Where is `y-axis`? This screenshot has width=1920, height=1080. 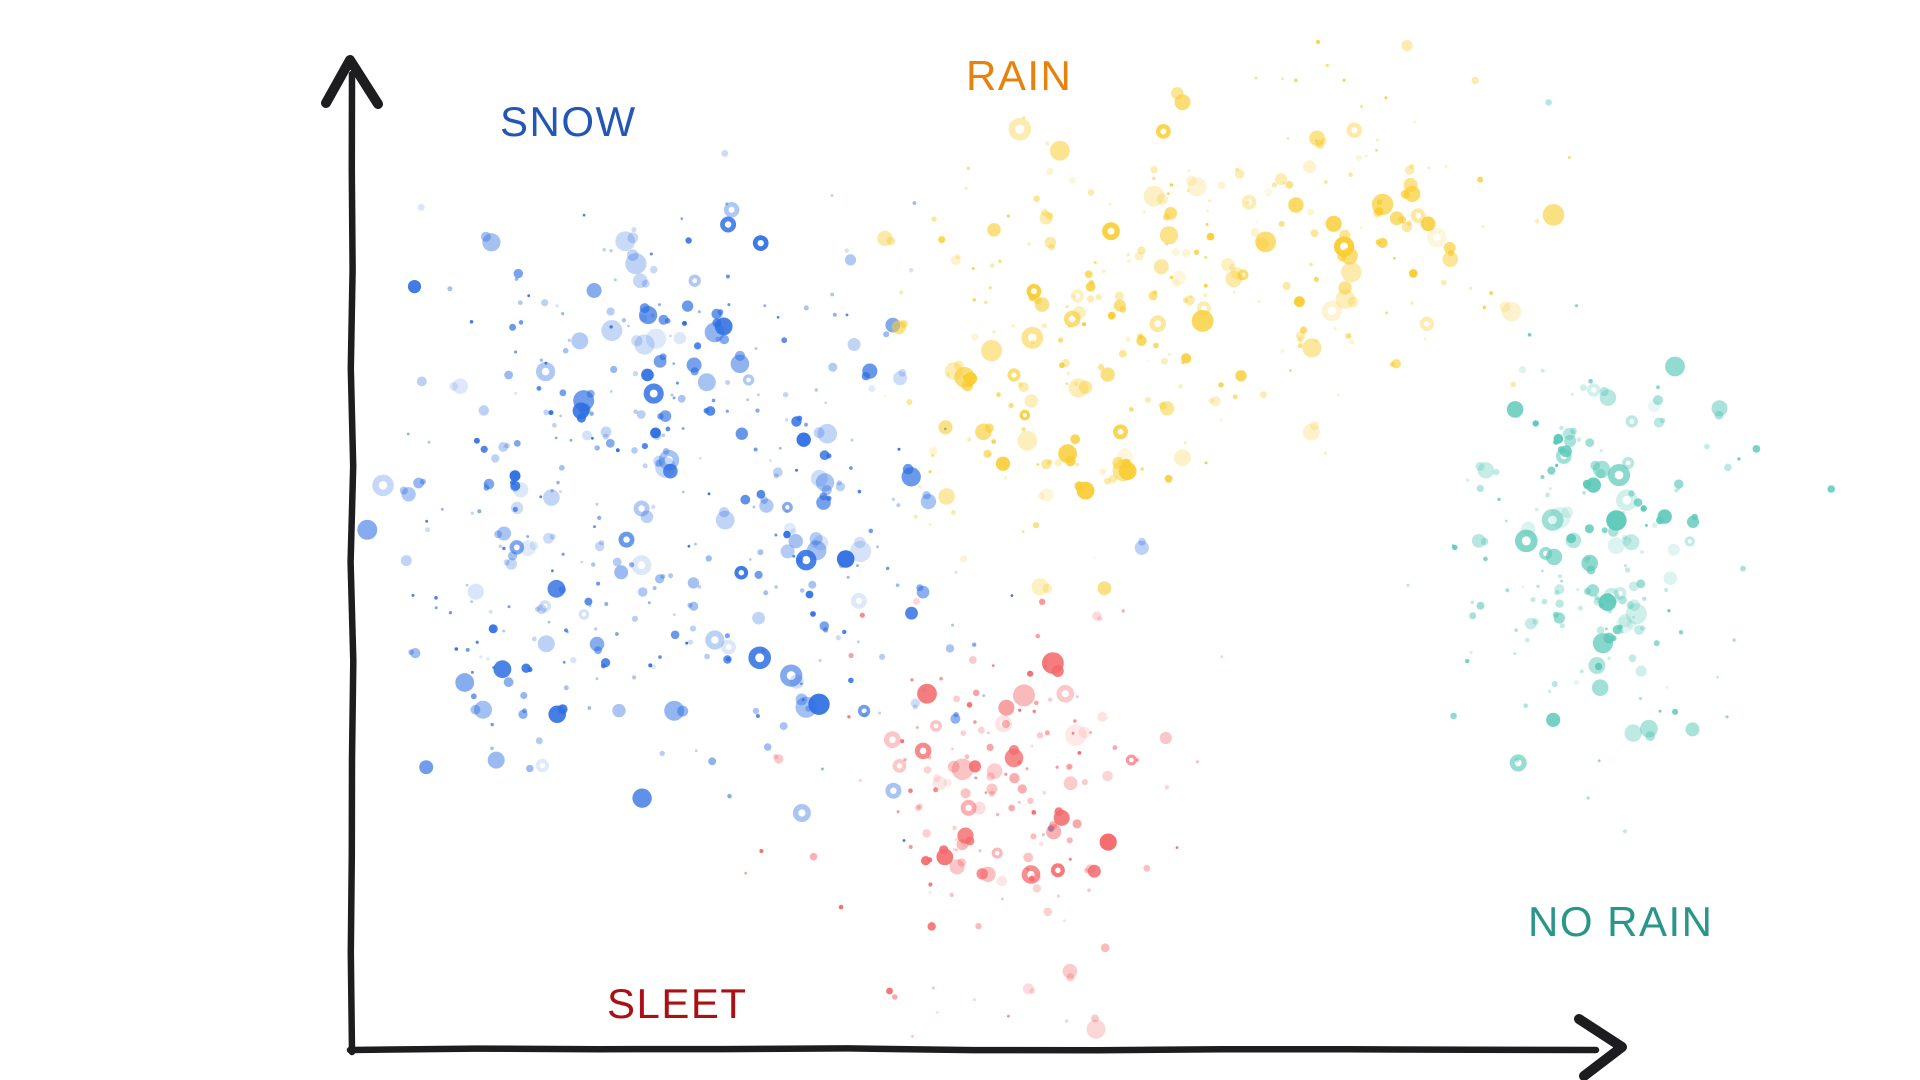 y-axis is located at coordinates (352, 563).